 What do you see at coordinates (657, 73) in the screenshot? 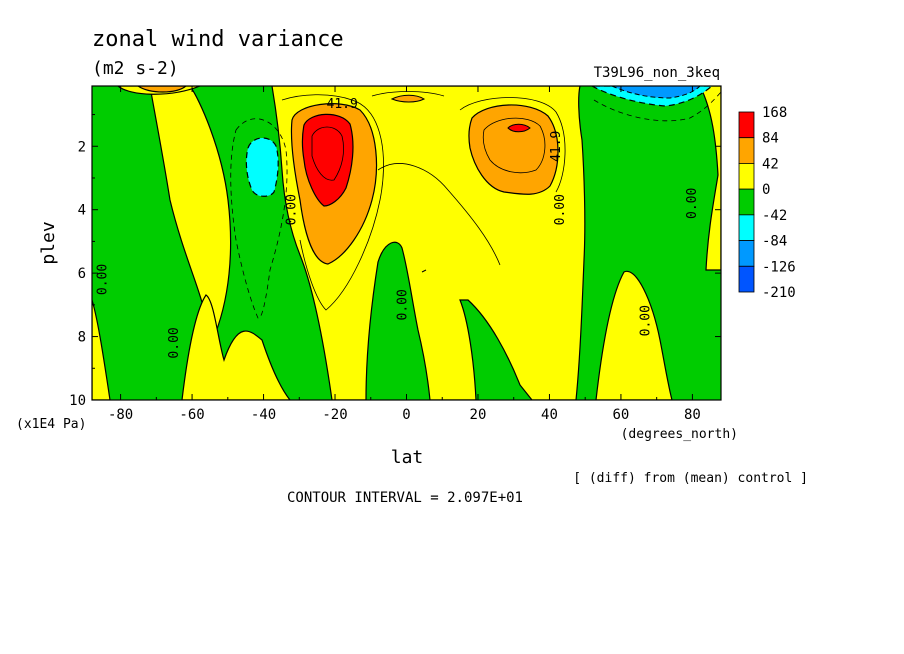
I see `run-label: T39L96_non_3keq` at bounding box center [657, 73].